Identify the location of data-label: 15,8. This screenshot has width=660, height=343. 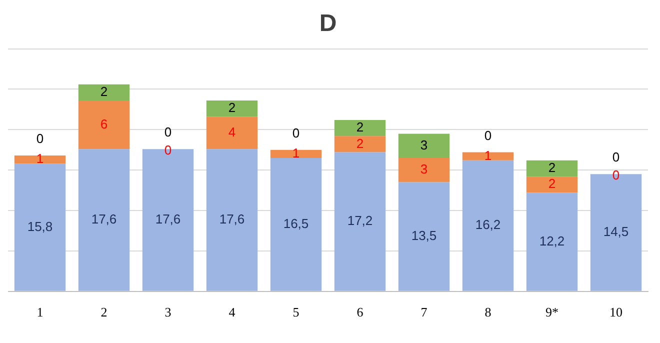
(40, 226).